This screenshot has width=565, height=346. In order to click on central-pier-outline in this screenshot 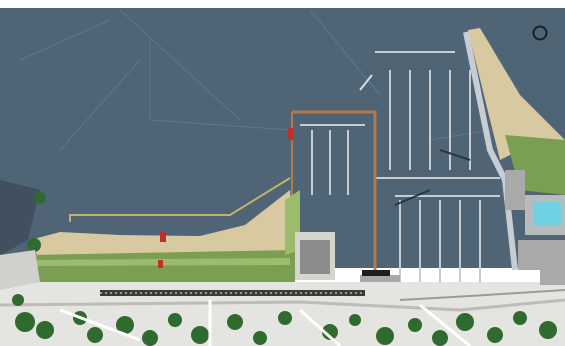, I will do `click(334, 195)`.